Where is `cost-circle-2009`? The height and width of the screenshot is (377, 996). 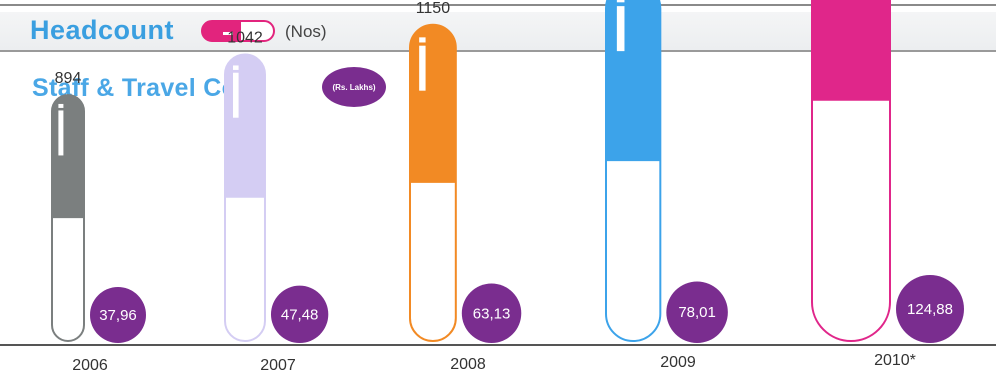
cost-circle-2009 is located at coordinates (697, 312).